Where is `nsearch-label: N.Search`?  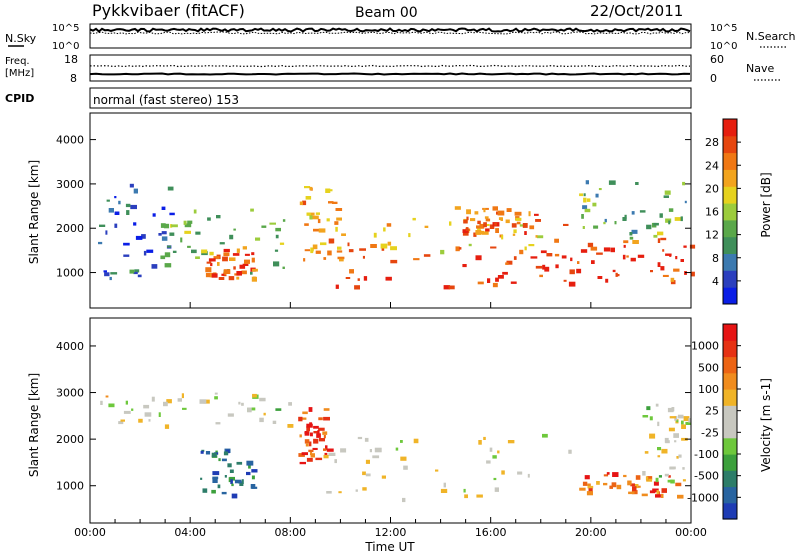 nsearch-label: N.Search is located at coordinates (771, 36).